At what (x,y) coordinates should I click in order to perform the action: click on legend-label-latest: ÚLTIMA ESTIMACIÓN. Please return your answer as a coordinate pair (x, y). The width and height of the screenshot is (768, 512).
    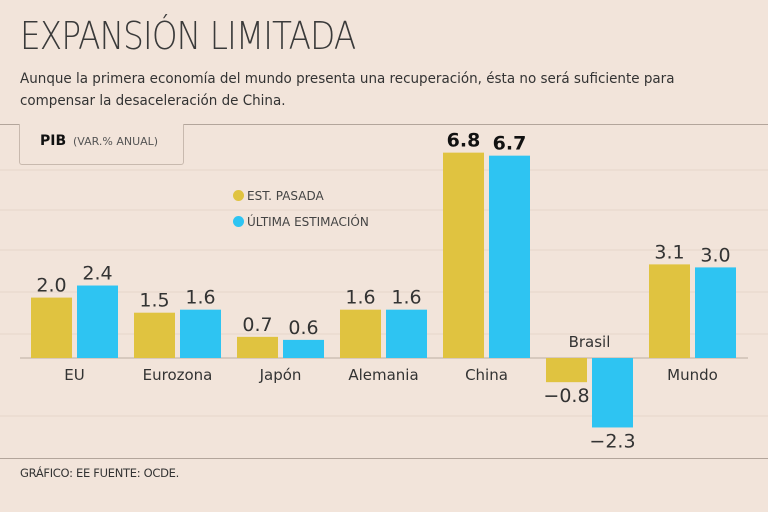
    Looking at the image, I should click on (308, 222).